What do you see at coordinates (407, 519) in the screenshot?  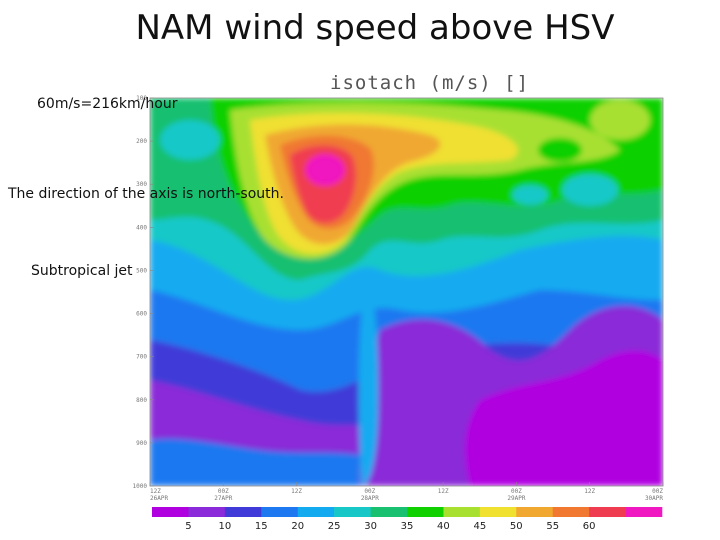 I see `colorbar: 5 10 15 20 25 30 35 40 45 50 55 60` at bounding box center [407, 519].